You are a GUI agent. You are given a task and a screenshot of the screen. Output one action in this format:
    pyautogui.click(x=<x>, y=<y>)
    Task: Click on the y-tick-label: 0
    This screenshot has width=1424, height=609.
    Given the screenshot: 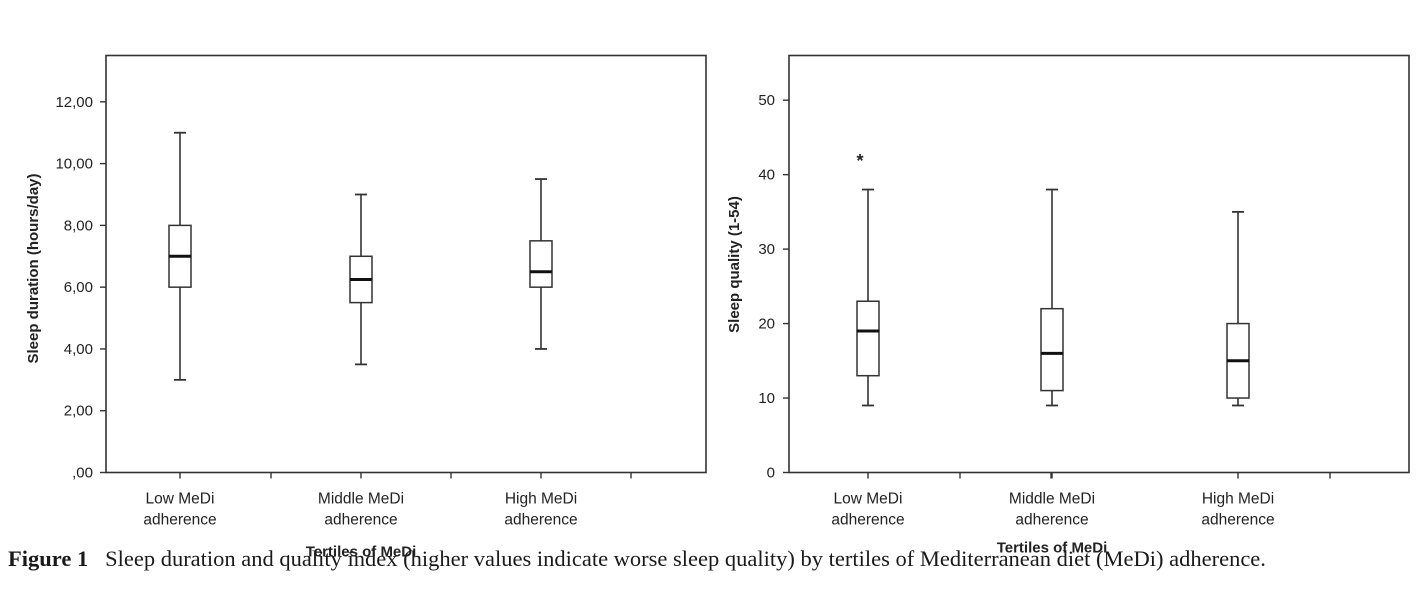 What is the action you would take?
    pyautogui.click(x=771, y=473)
    